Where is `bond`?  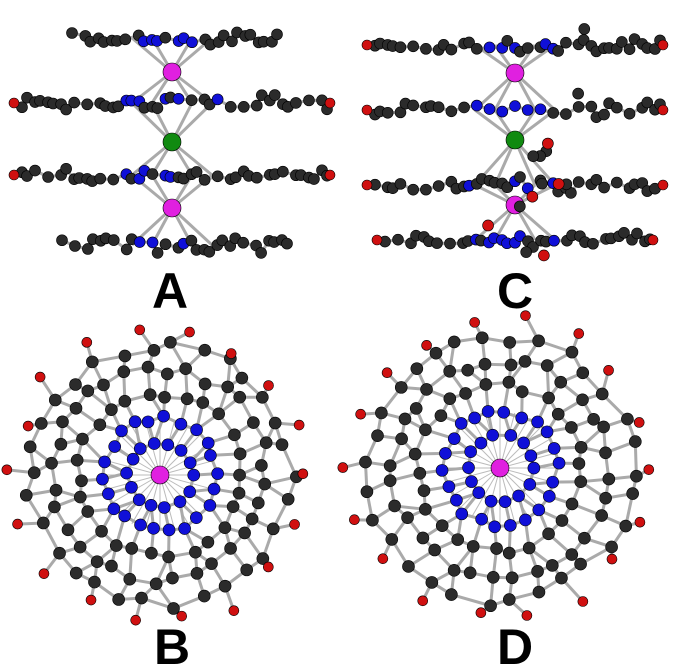
bond is located at coordinates (146, 499).